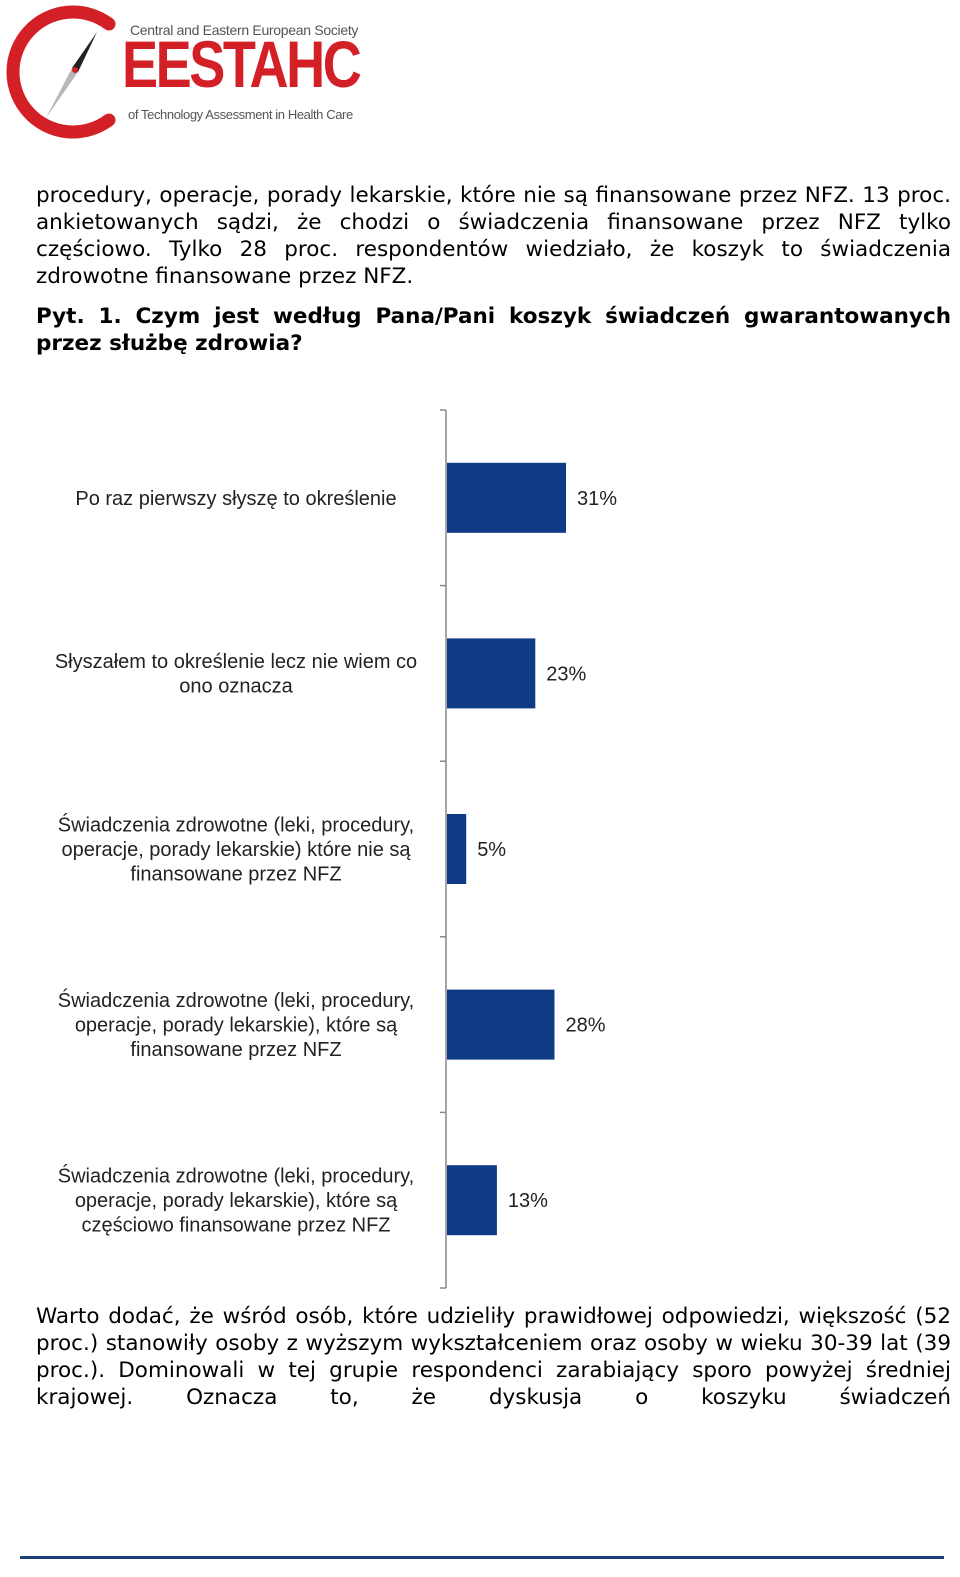 This screenshot has width=960, height=1577. I want to click on value-label-3: 5%, so click(491, 850).